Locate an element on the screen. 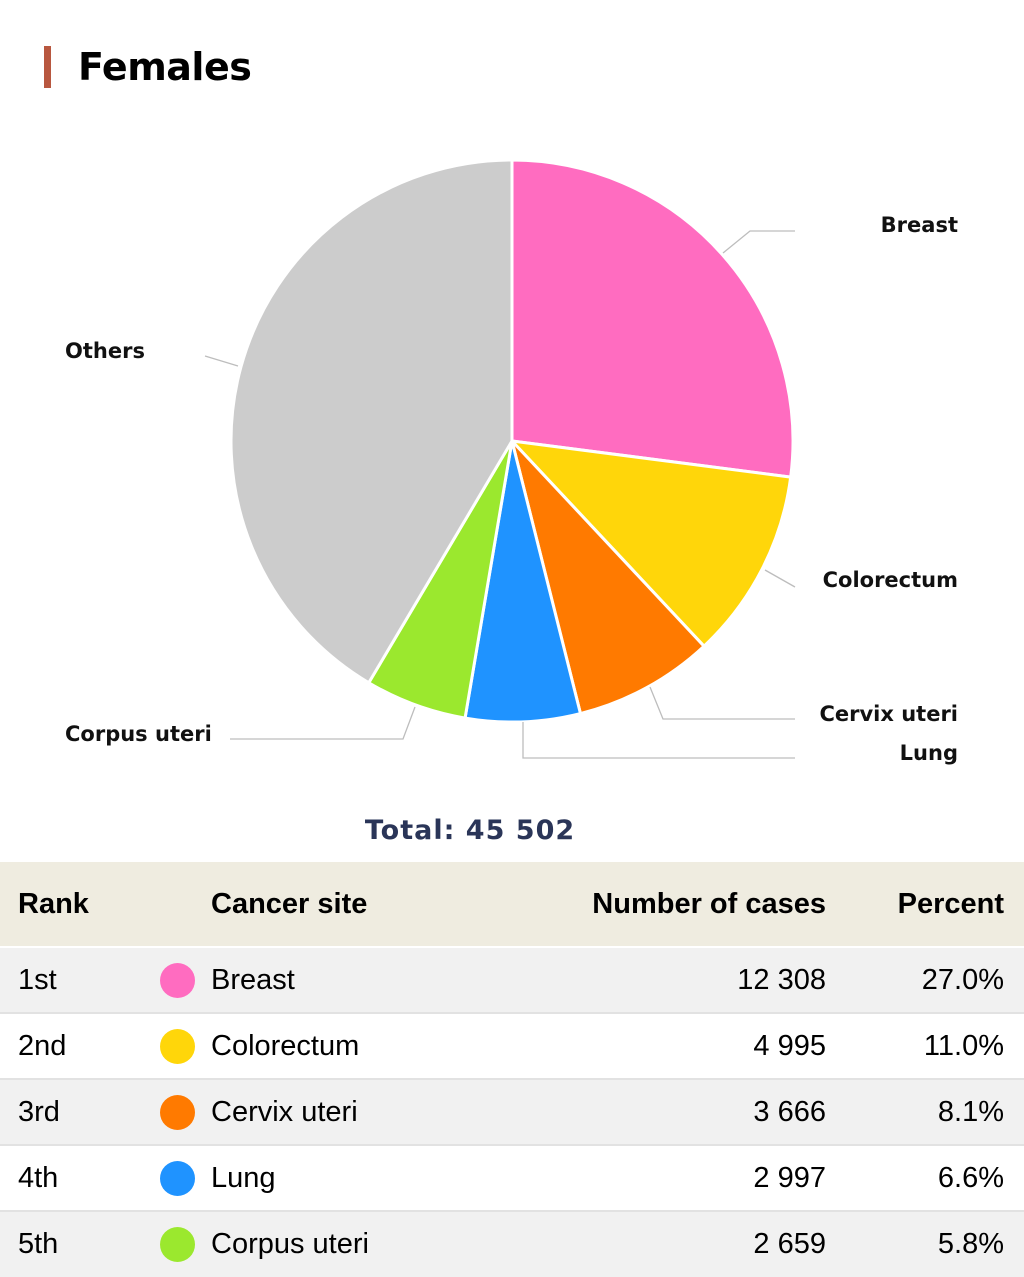  percent-cell: 5.8% is located at coordinates (970, 1244).